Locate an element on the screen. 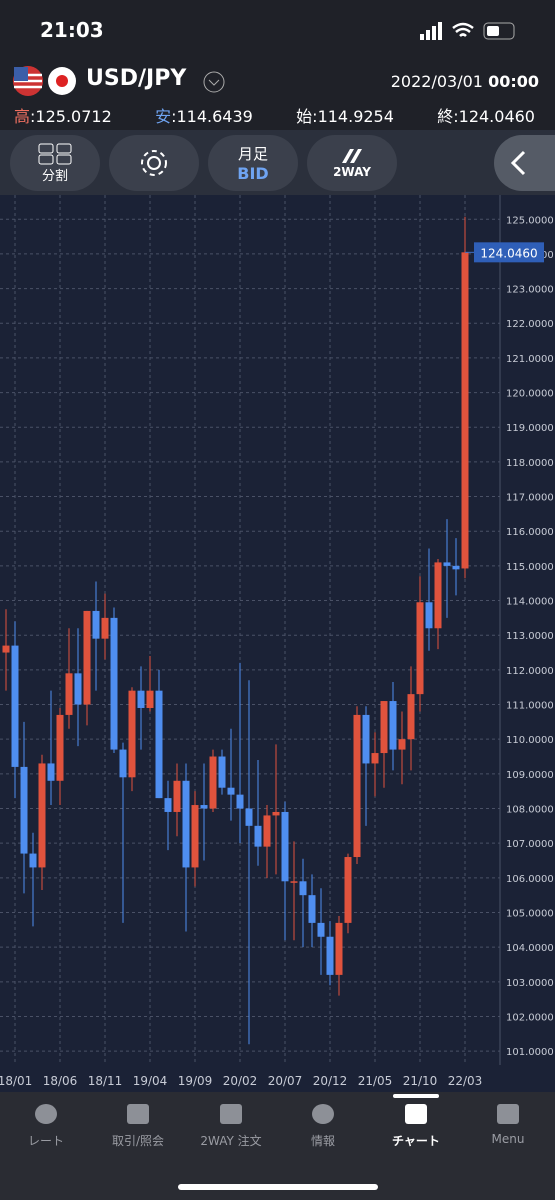  x-tick-label: 18/01 is located at coordinates (16, 1081).